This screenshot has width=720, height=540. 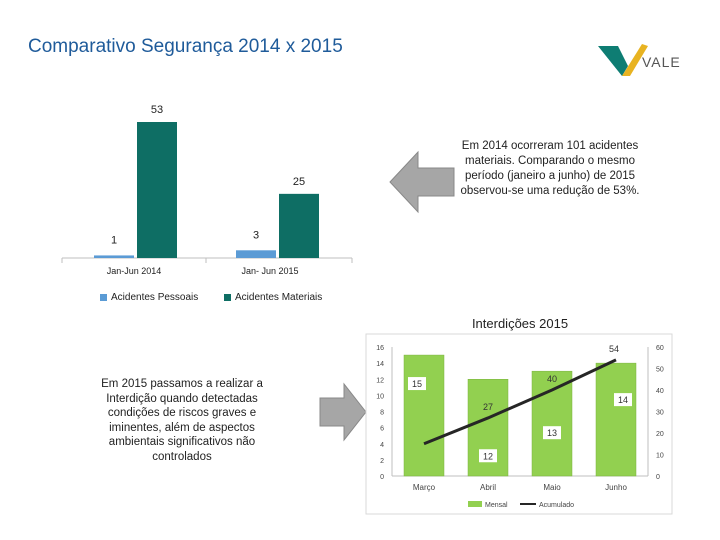 What do you see at coordinates (661, 62) in the screenshot?
I see `brand-name: VALE` at bounding box center [661, 62].